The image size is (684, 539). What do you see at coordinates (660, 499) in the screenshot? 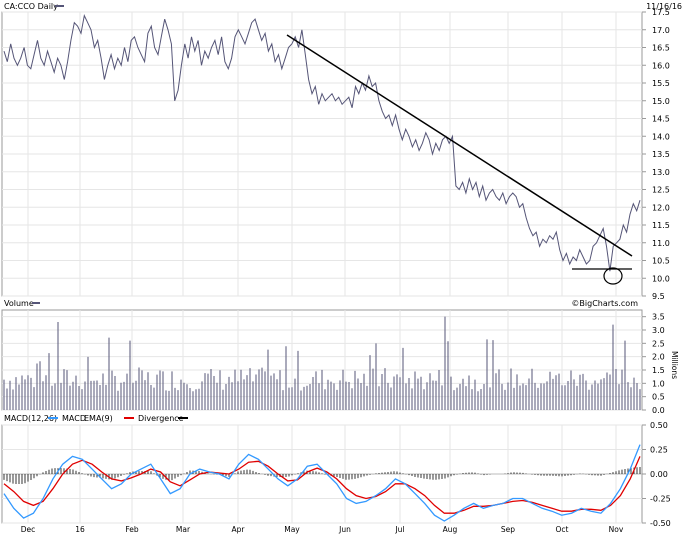
I see `macd-tick-label: -0.25` at bounding box center [660, 499].